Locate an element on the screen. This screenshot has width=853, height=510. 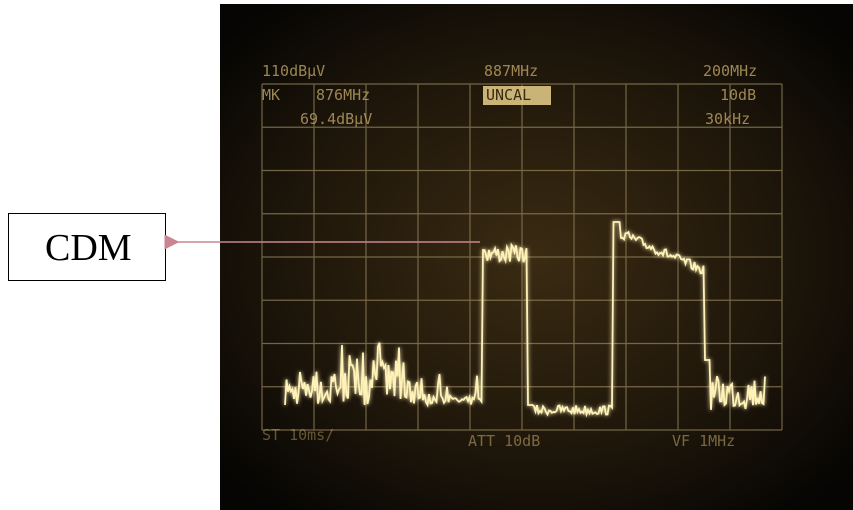
callout-label: CDM is located at coordinates (88, 248).